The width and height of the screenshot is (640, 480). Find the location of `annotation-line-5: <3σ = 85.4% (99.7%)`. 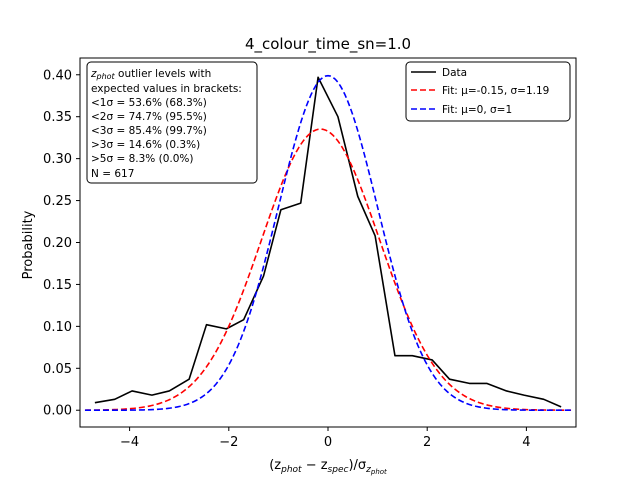

annotation-line-5: <3σ = 85.4% (99.7%) is located at coordinates (149, 131).